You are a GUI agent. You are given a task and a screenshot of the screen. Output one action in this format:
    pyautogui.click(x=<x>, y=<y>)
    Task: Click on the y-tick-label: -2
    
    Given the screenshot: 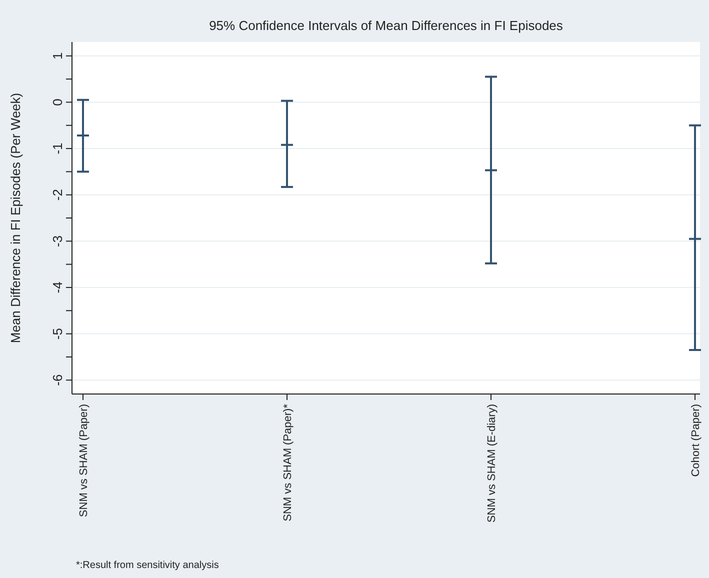 What is the action you would take?
    pyautogui.click(x=57, y=195)
    